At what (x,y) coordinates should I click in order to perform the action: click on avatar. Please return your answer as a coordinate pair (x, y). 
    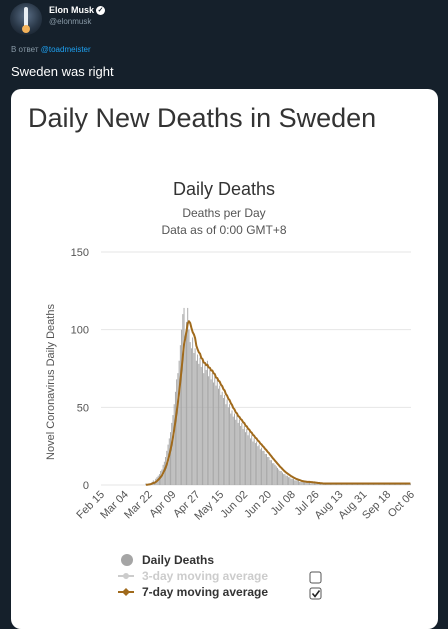
    Looking at the image, I should click on (26, 19).